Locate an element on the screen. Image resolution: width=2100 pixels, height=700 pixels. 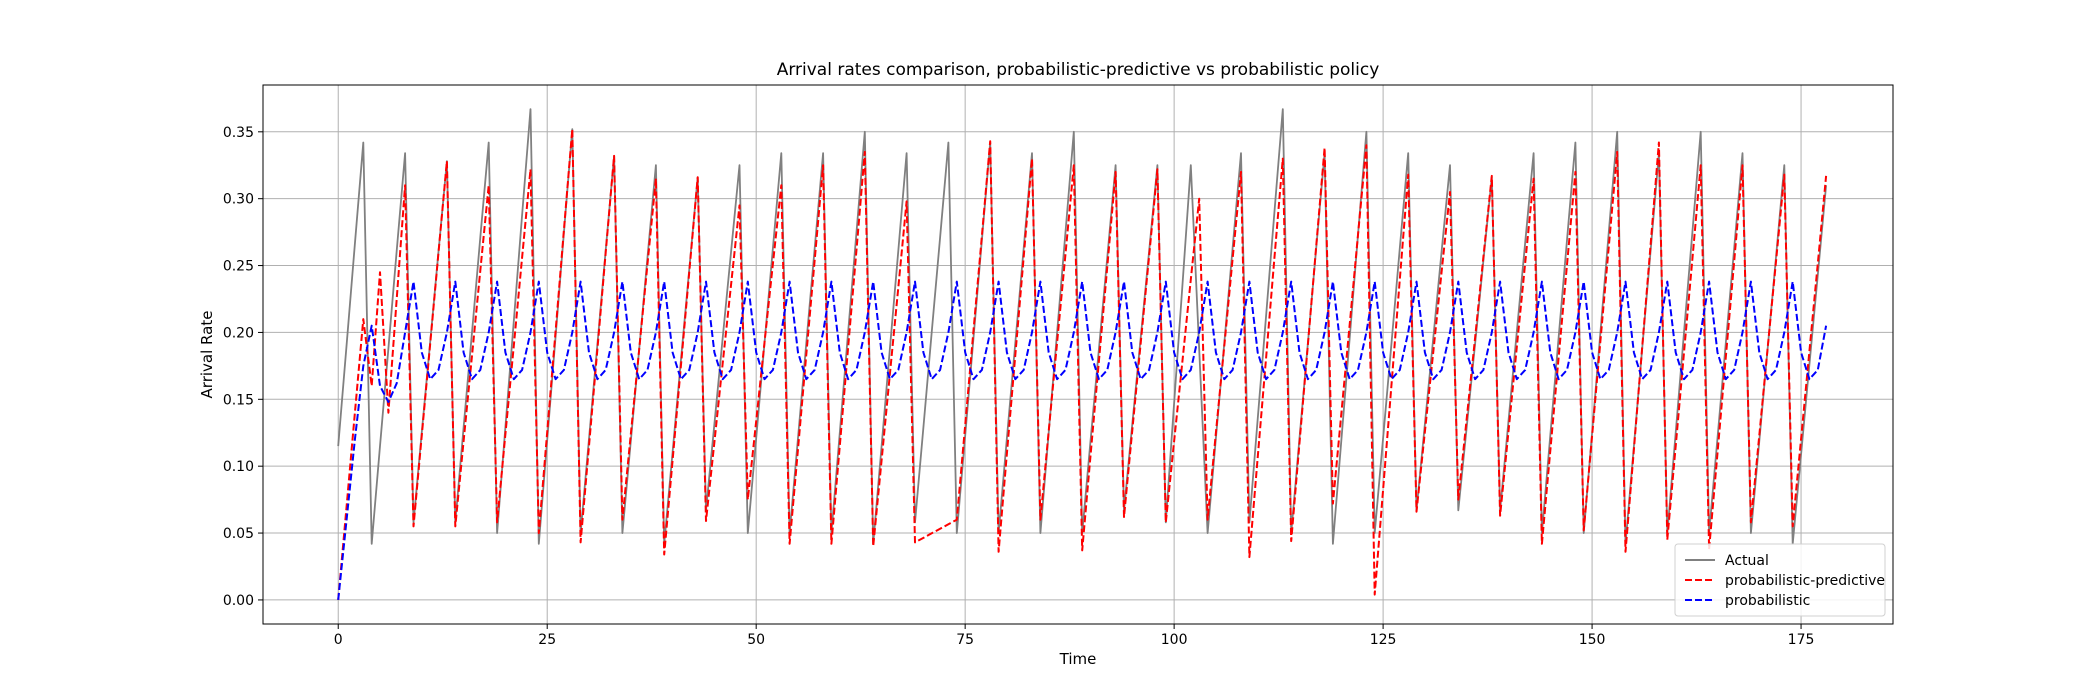
y-tick-label: 0.30 is located at coordinates (238, 200).